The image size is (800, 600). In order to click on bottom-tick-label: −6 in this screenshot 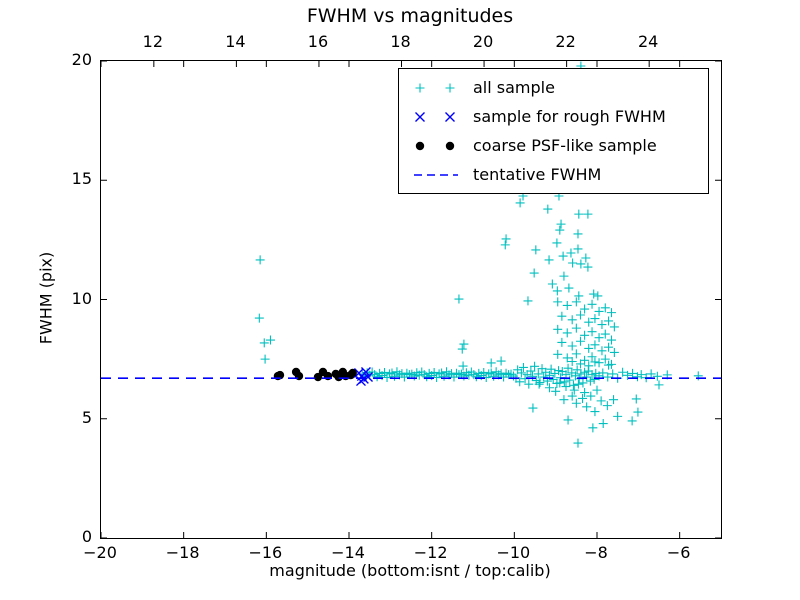, I will do `click(678, 552)`.